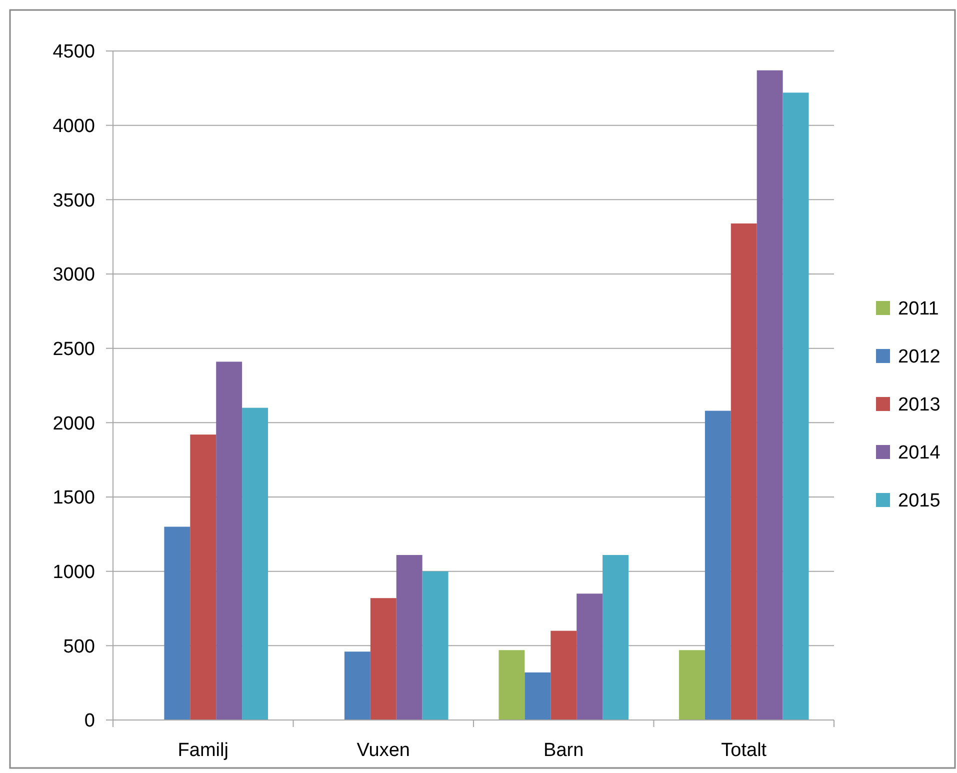 The image size is (957, 773). What do you see at coordinates (744, 750) in the screenshot?
I see `x-tick-label: Totalt` at bounding box center [744, 750].